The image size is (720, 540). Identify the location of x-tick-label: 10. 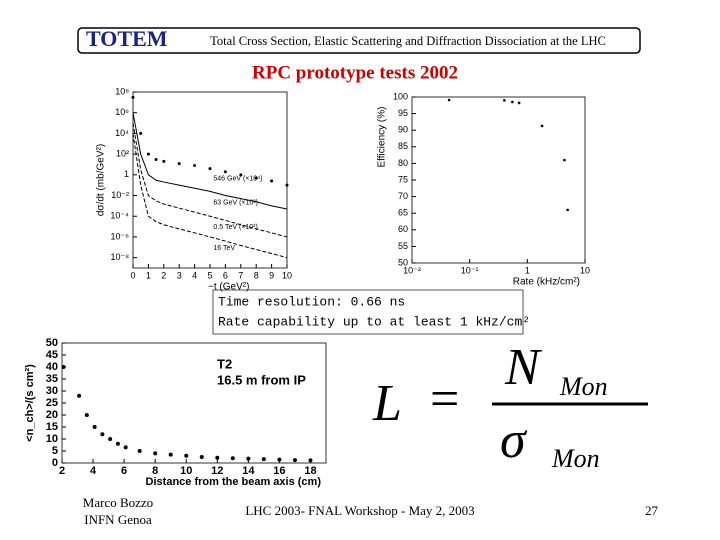
(287, 275).